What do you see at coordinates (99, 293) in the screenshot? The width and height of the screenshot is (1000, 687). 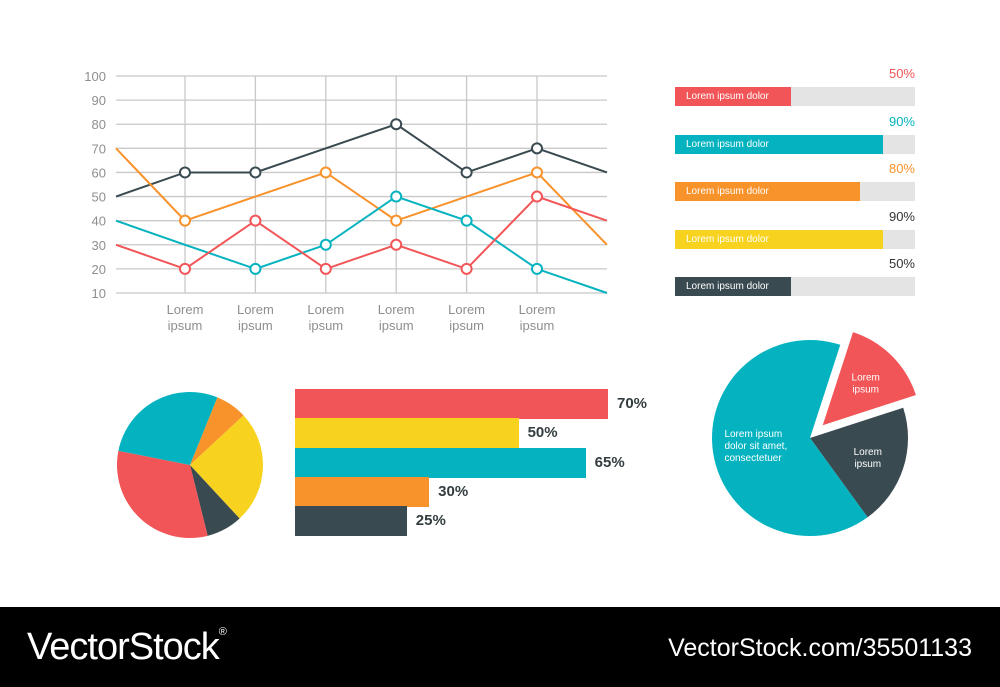 I see `y-tick-label: 10` at bounding box center [99, 293].